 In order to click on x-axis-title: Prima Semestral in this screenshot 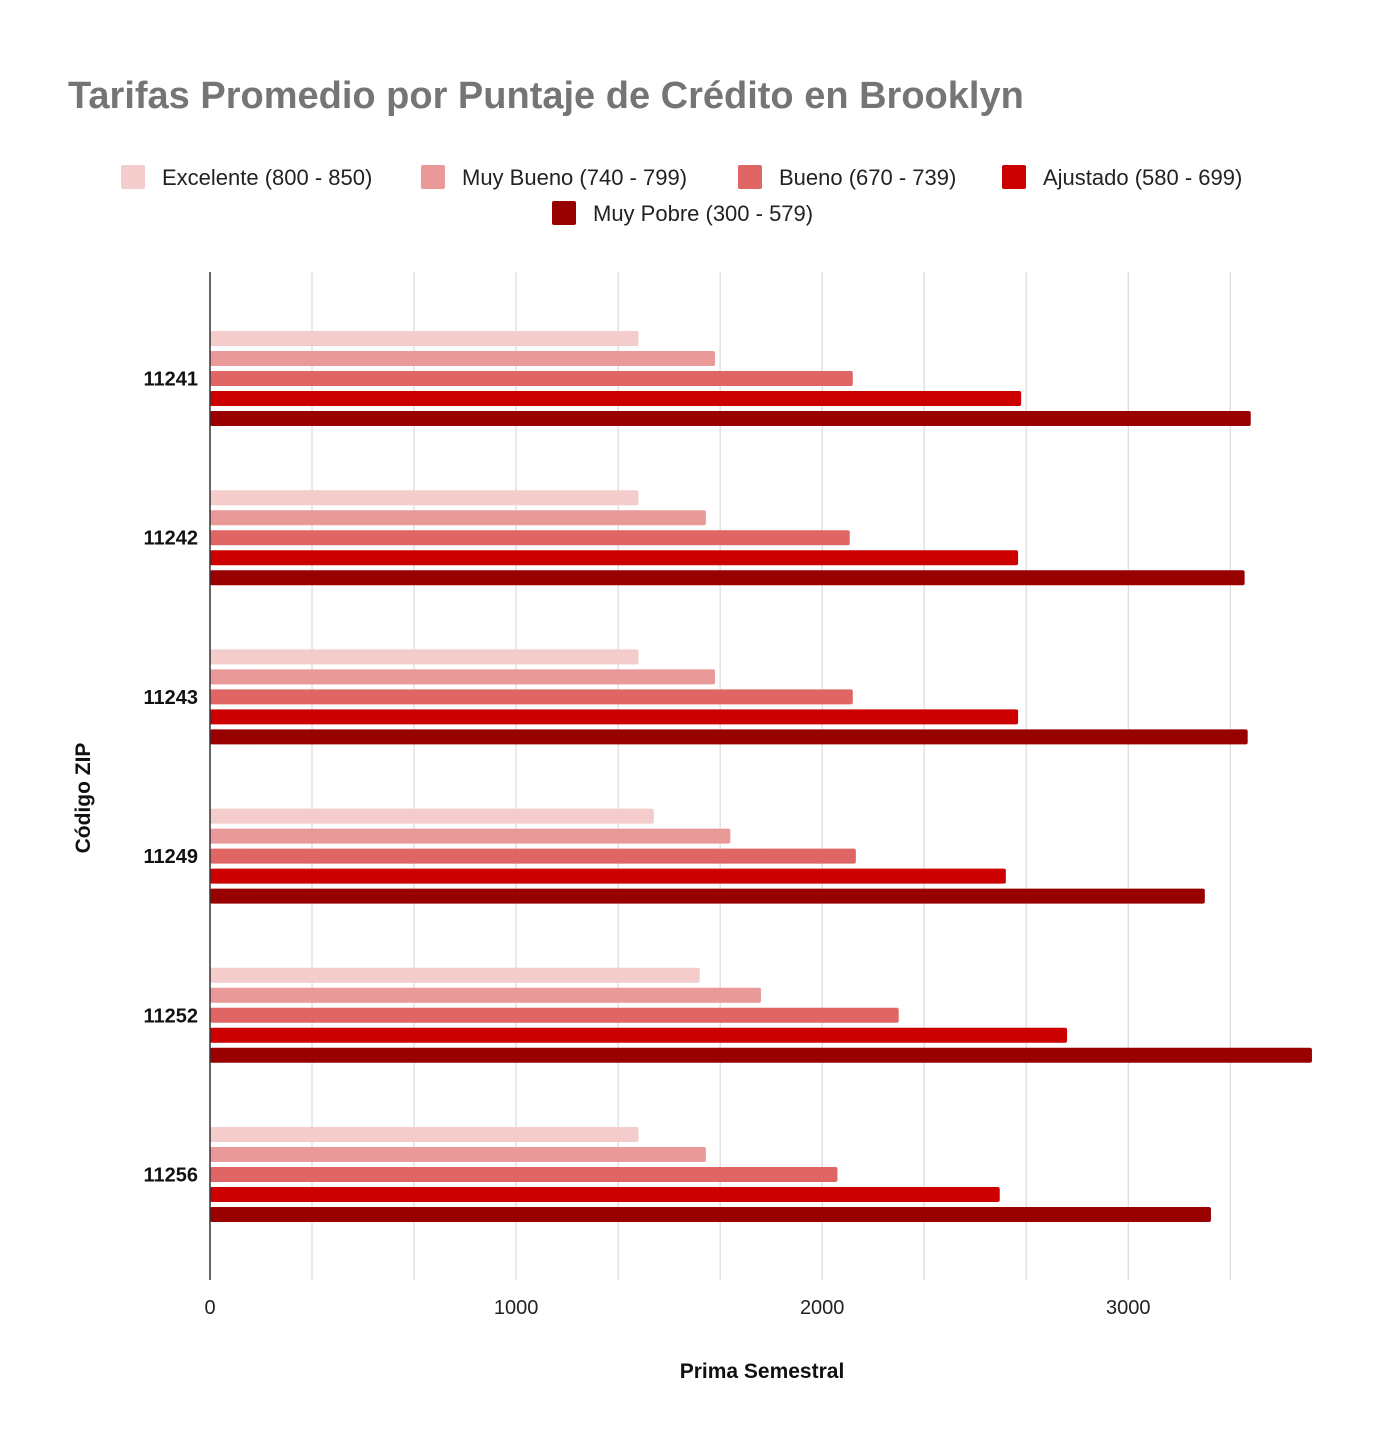, I will do `click(762, 1371)`.